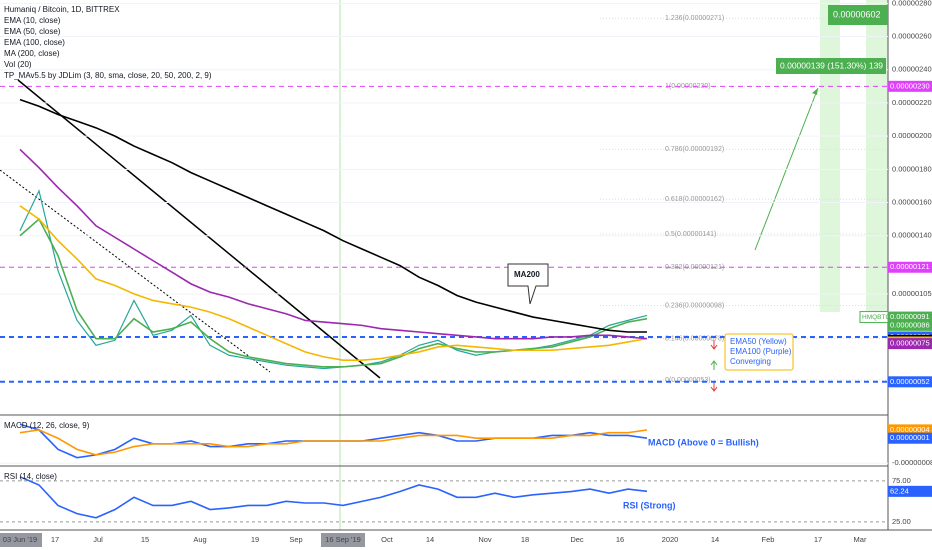  Describe the element at coordinates (62, 9) in the screenshot. I see `pane-title: Humaniq / Bitcoin, 1D, BITTREX` at that location.